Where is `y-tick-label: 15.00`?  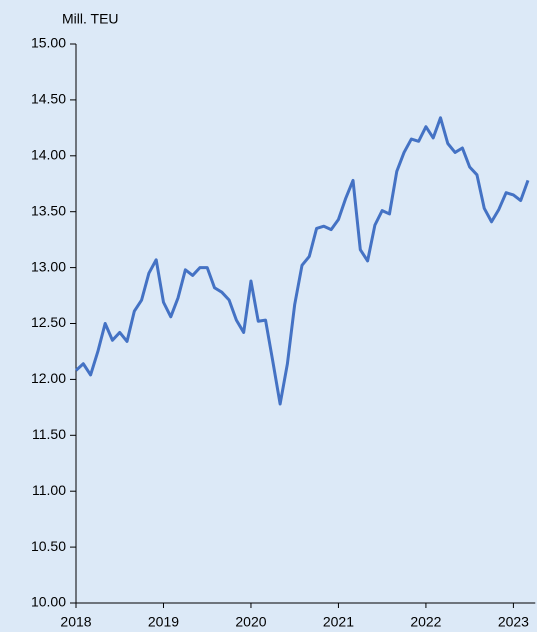
y-tick-label: 15.00 is located at coordinates (48, 43).